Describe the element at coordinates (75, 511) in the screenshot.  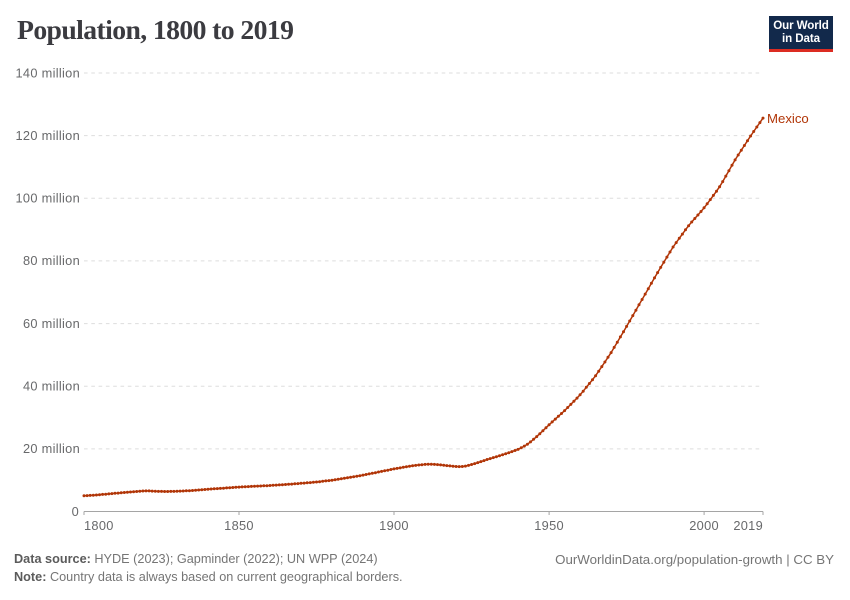
I see `svg-text: 0` at that location.